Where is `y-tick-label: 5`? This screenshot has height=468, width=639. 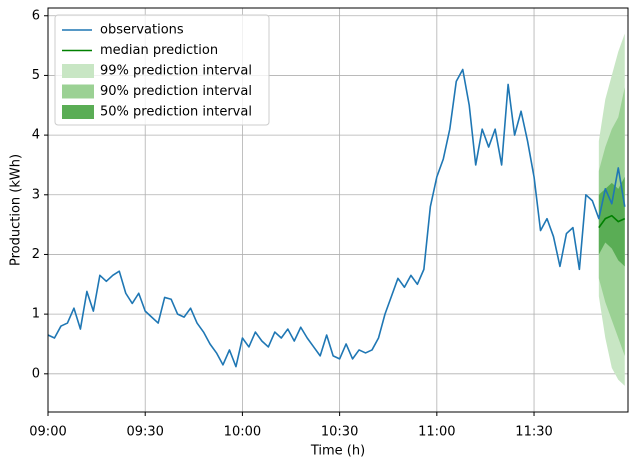
y-tick-label: 5 is located at coordinates (36, 75).